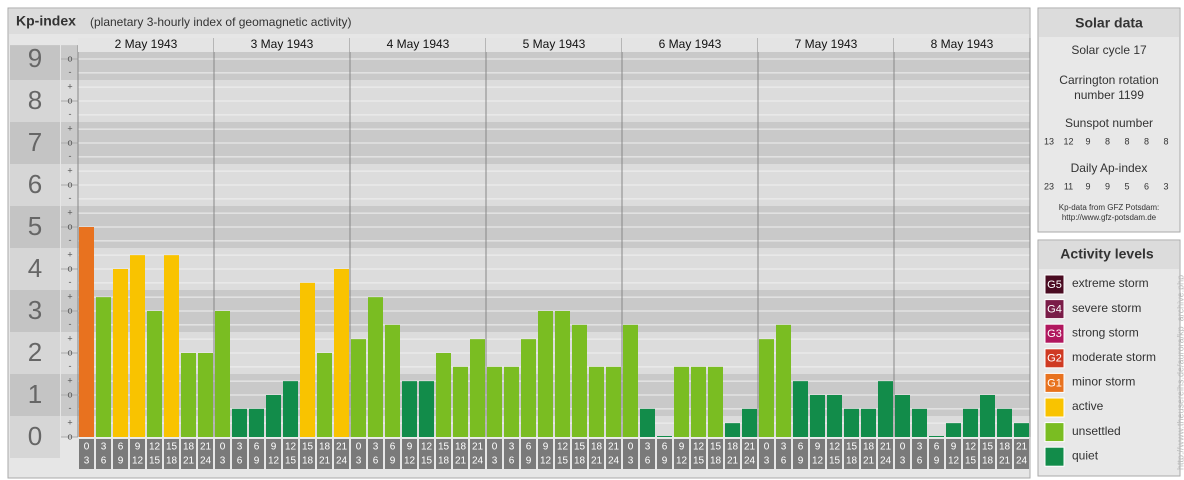  Describe the element at coordinates (1110, 283) in the screenshot. I see `legend-label: extreme storm` at that location.